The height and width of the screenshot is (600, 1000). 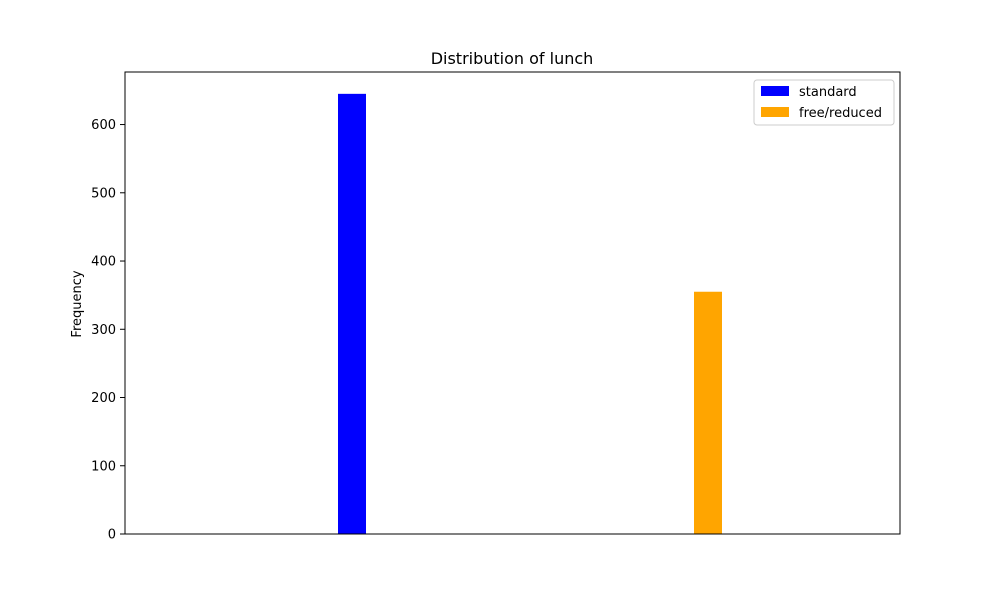 I want to click on y-tick-label: 600, so click(x=103, y=125).